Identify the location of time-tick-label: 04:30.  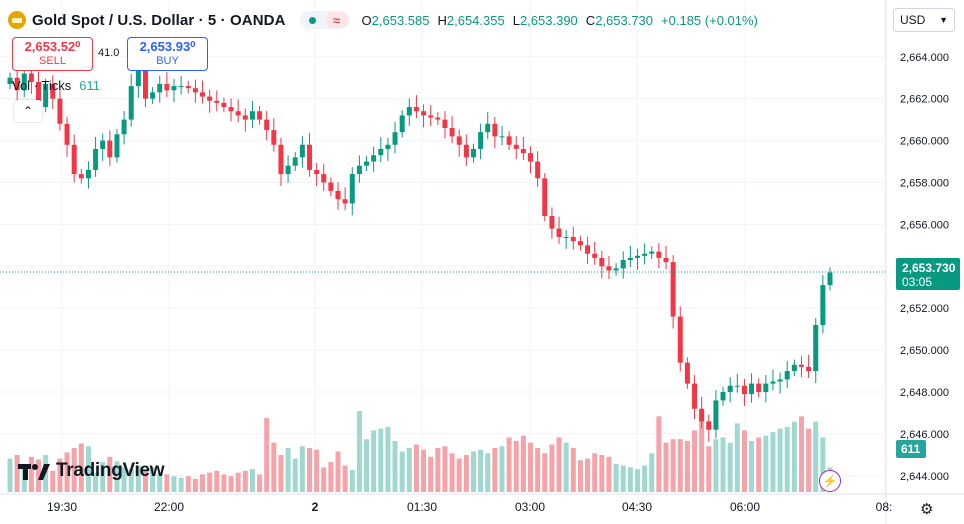
(637, 507).